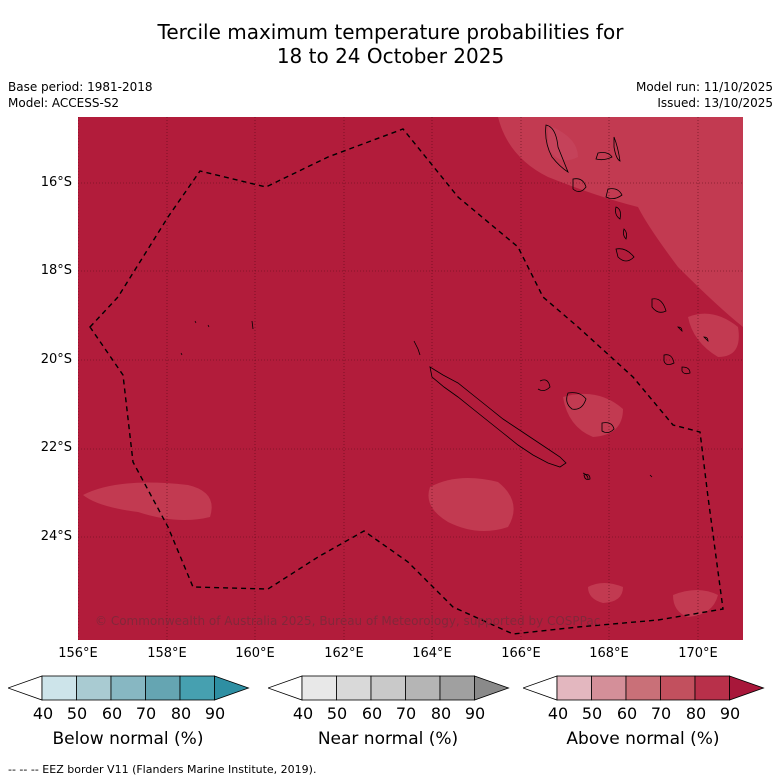 This screenshot has width=781, height=781. I want to click on new-caledonia, so click(498, 417).